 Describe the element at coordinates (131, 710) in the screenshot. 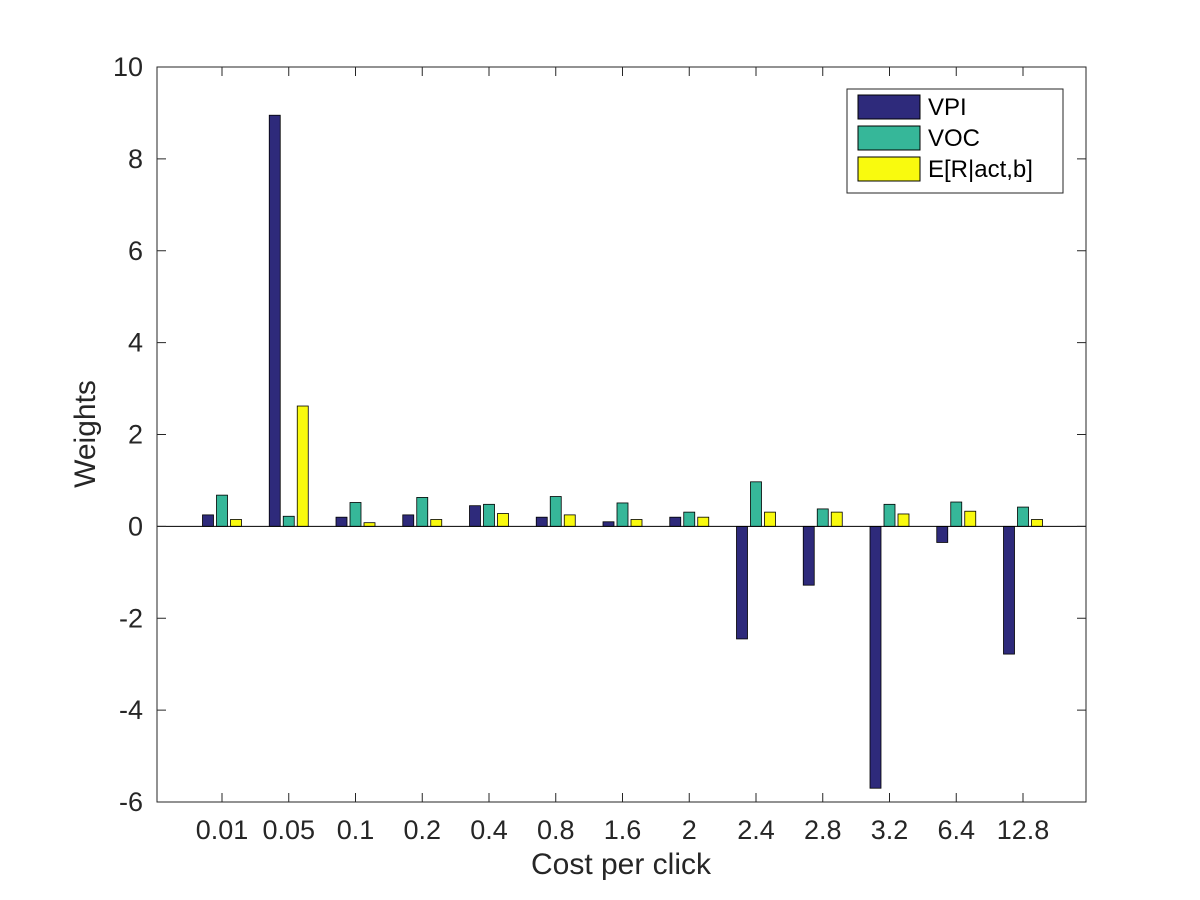

I see `y-tick-label: -4` at that location.